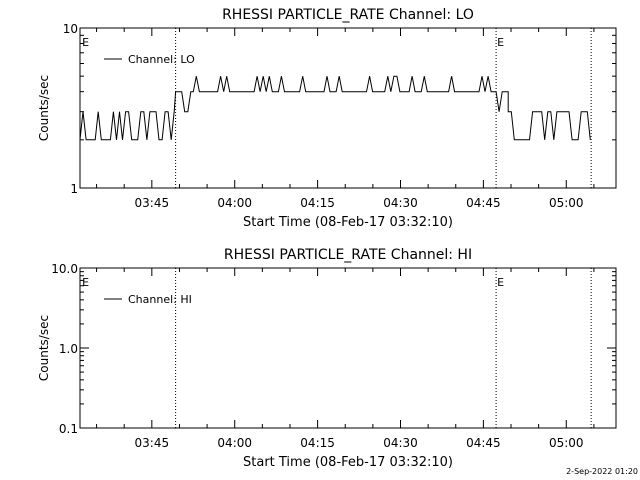  I want to click on y-tick-label: 1.0, so click(68, 349).